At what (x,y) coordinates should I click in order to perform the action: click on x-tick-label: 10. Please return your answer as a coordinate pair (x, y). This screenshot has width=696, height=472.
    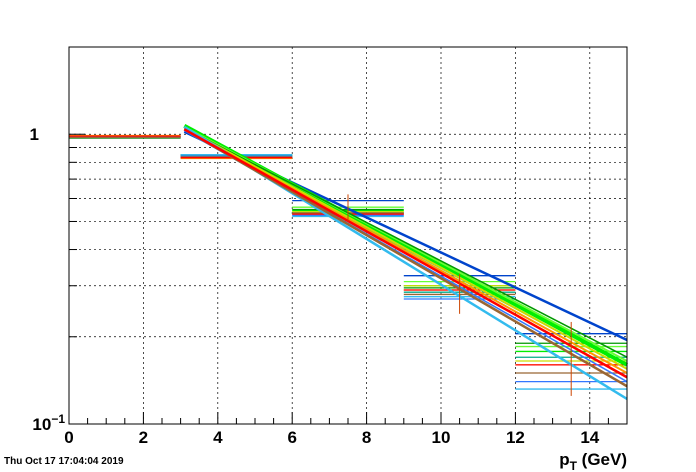
    Looking at the image, I should click on (441, 437).